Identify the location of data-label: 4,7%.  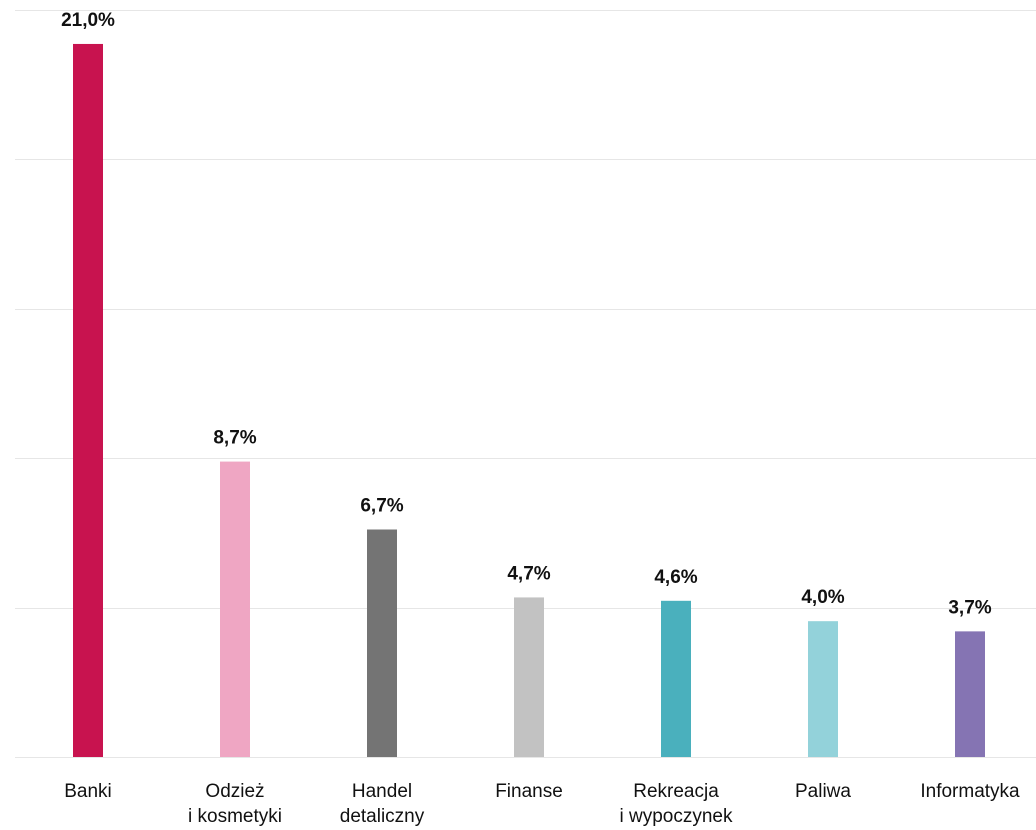
(528, 573).